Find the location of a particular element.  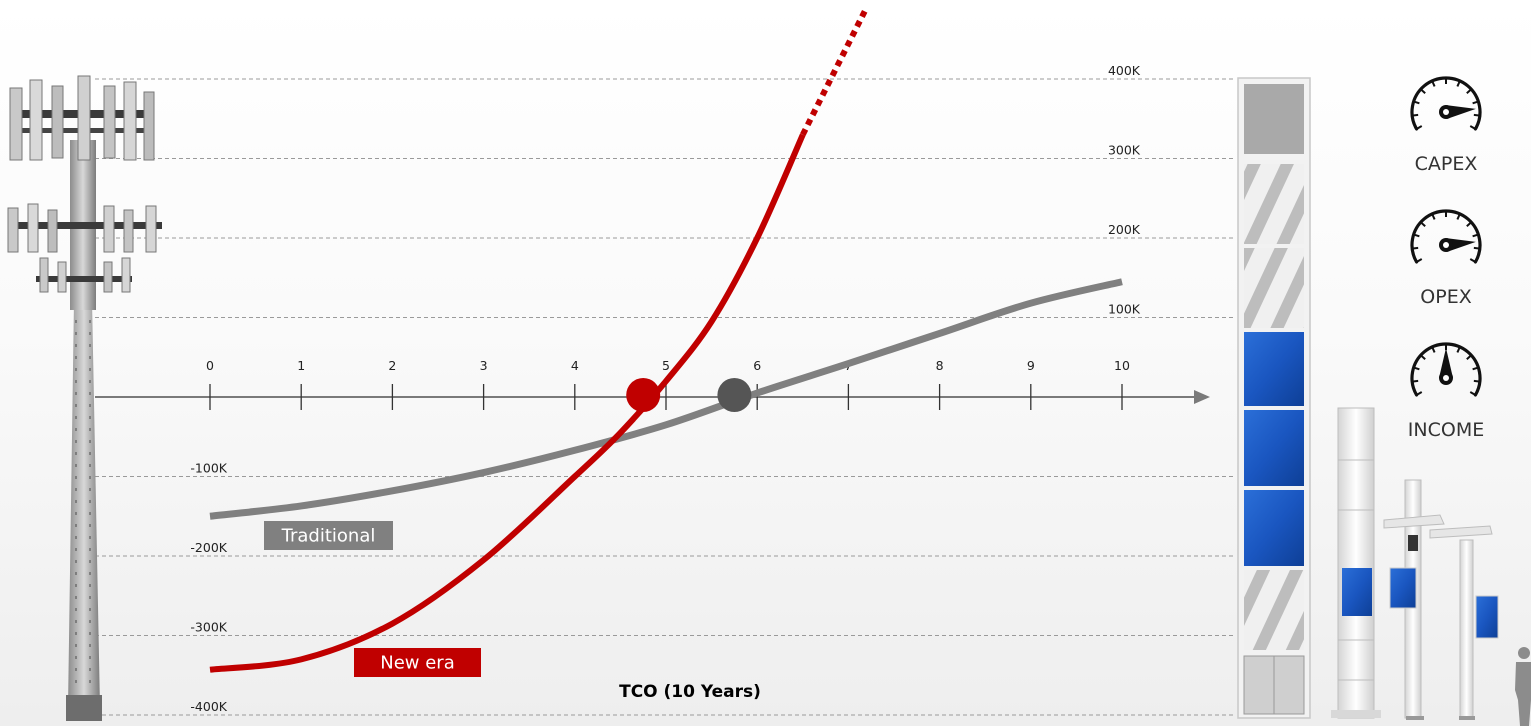

x-tick-label: 6 is located at coordinates (757, 365).